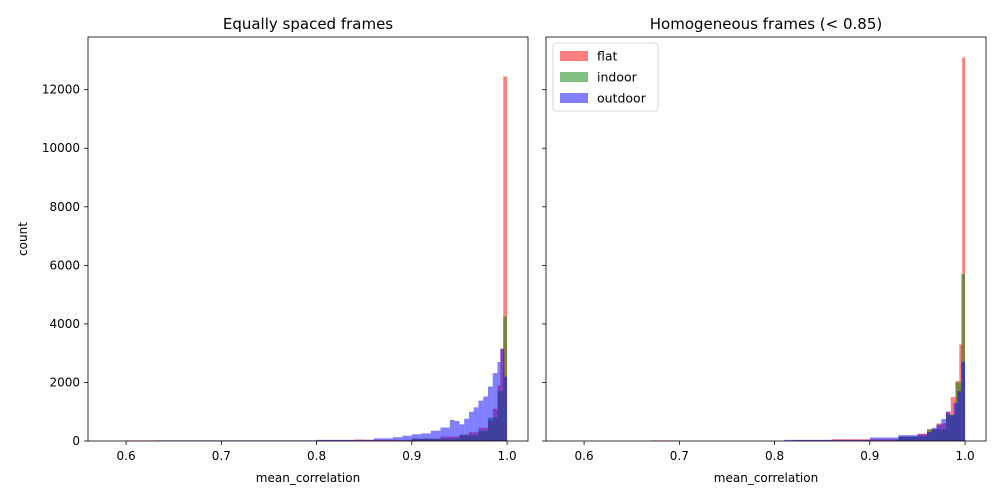  I want to click on legend: flat indoor outdoor, so click(605, 77).